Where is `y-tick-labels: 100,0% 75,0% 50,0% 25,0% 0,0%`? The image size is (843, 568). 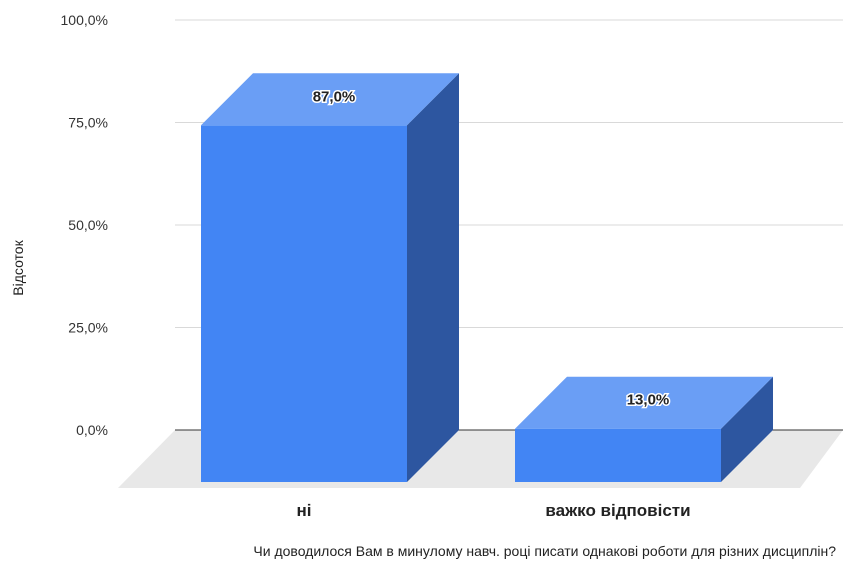 y-tick-labels: 100,0% 75,0% 50,0% 25,0% 0,0% is located at coordinates (84, 225).